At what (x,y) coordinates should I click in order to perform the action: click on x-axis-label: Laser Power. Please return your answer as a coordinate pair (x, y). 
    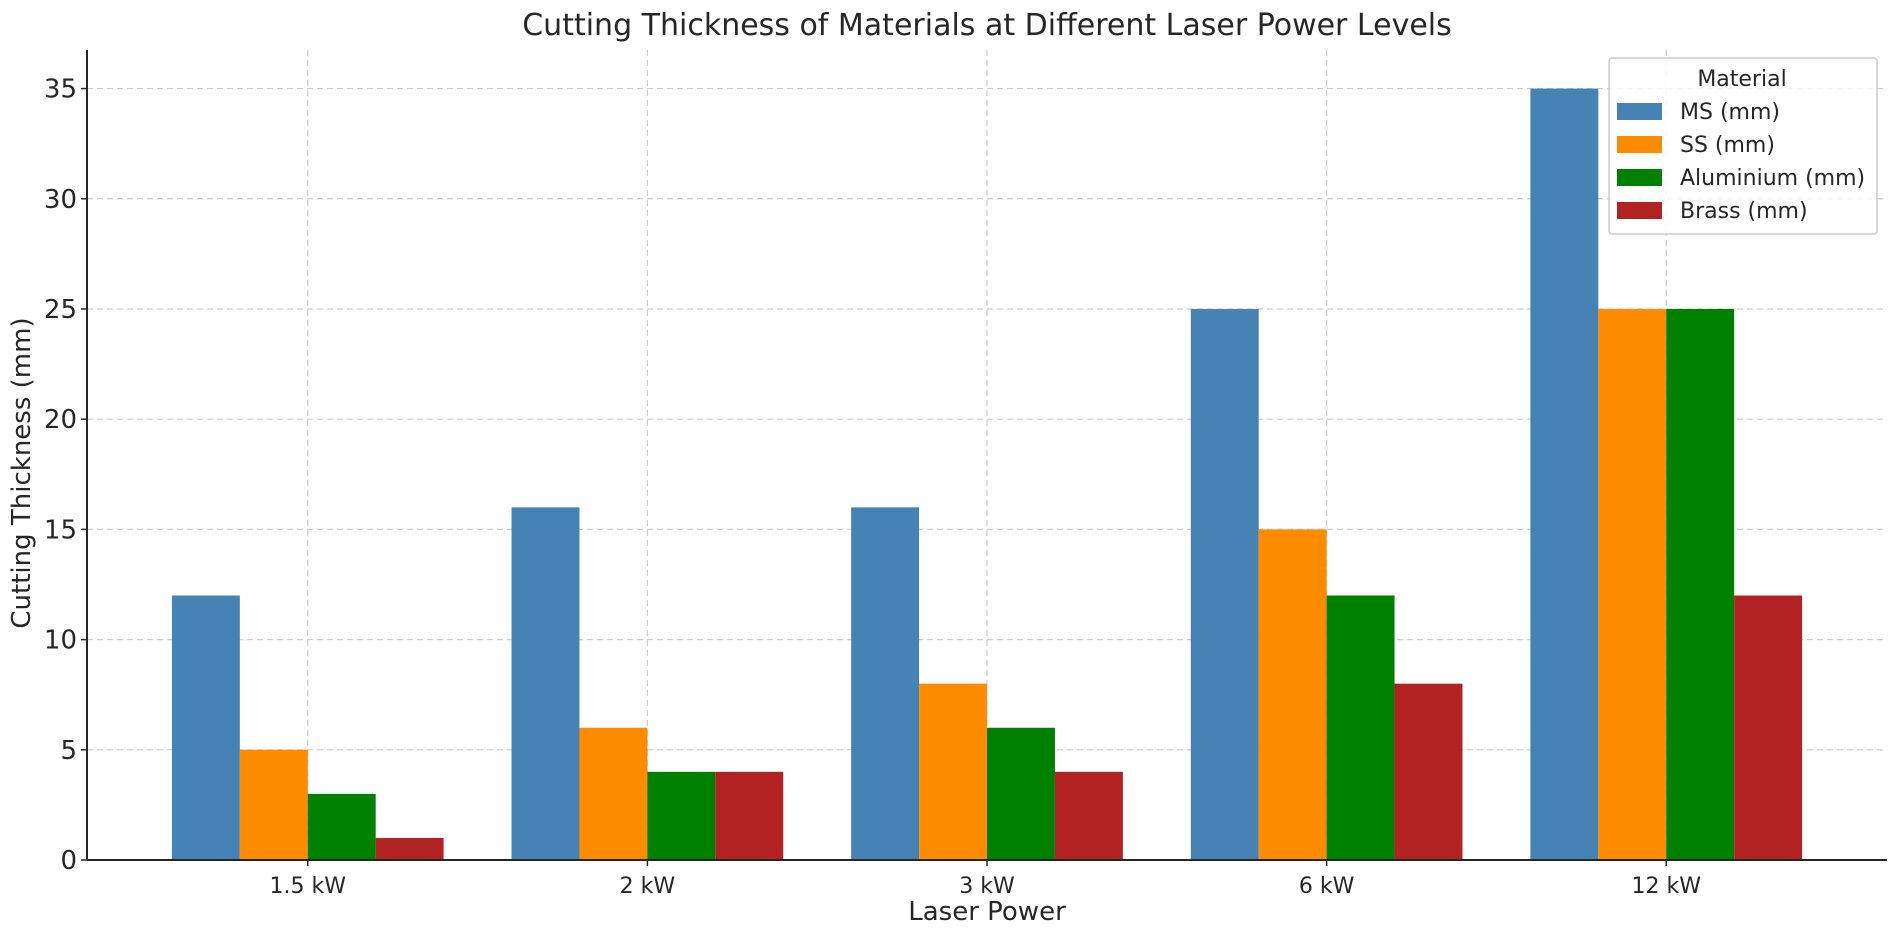
    Looking at the image, I should click on (987, 912).